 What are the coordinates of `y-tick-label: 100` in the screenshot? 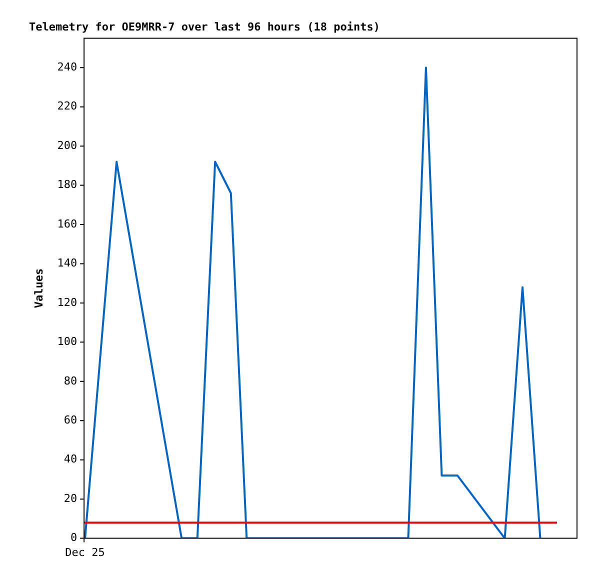 It's located at (67, 341).